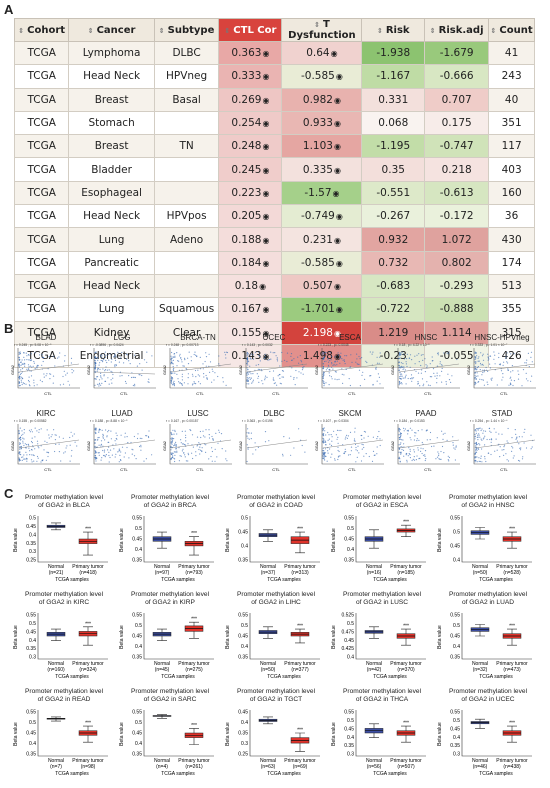  I want to click on column-header-t-dysfunction: ⇕ T Dysfunction, so click(322, 30).